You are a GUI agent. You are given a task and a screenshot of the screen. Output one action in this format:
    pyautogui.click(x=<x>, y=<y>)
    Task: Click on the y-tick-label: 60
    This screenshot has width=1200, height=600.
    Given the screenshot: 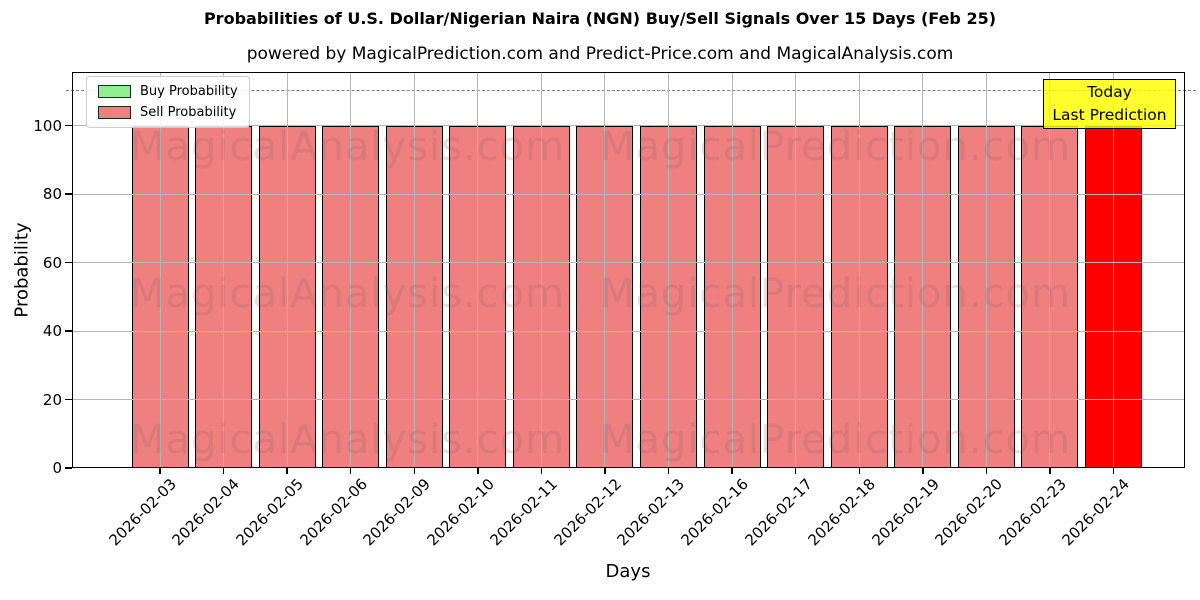 What is the action you would take?
    pyautogui.click(x=52, y=262)
    